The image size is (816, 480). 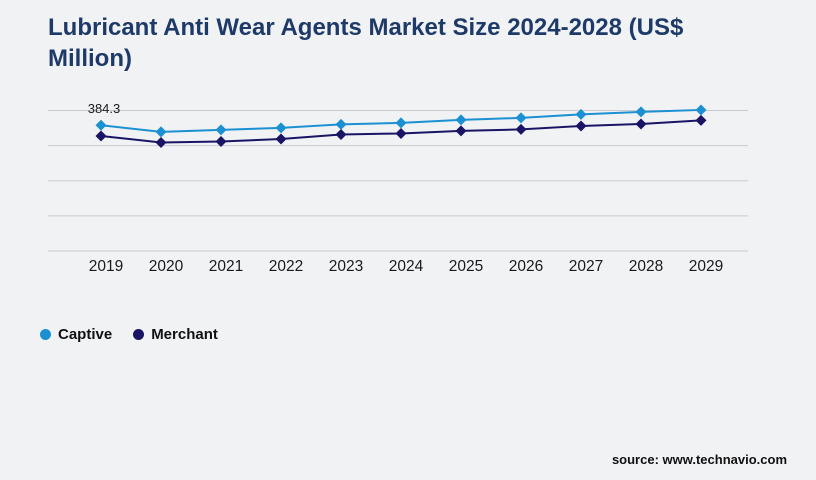 What do you see at coordinates (701, 110) in the screenshot?
I see `data-point-captive-2029` at bounding box center [701, 110].